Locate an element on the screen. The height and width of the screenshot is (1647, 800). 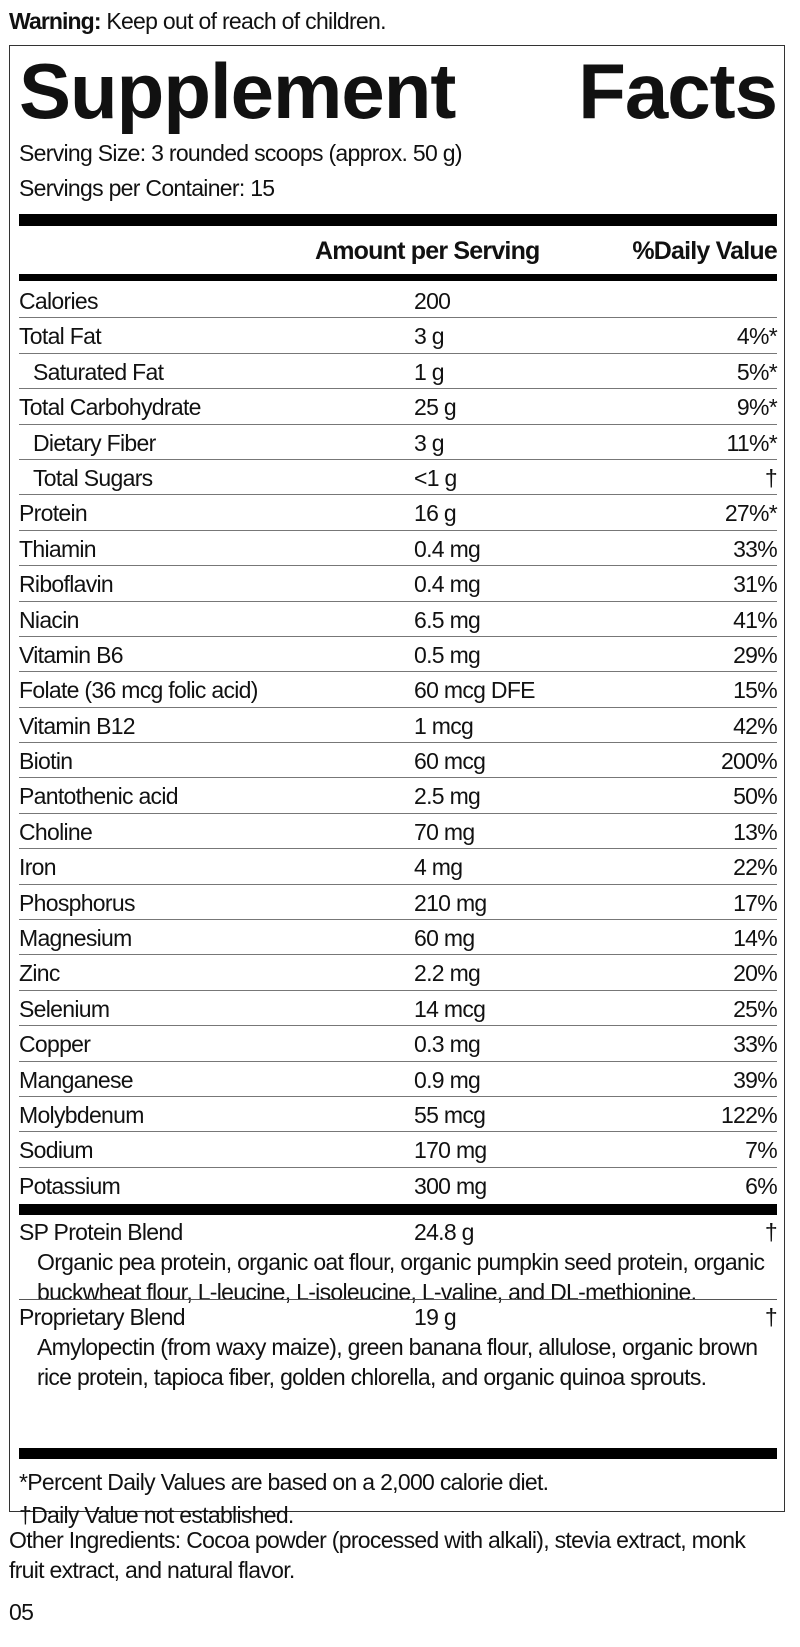
label-code: 05 is located at coordinates (21, 1612).